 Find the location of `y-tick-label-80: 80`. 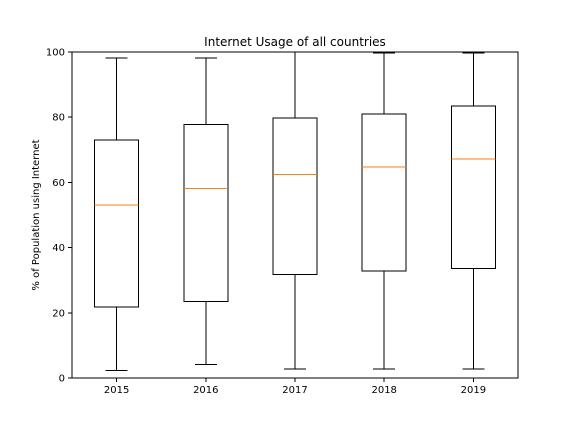

y-tick-label-80: 80 is located at coordinates (58, 118).